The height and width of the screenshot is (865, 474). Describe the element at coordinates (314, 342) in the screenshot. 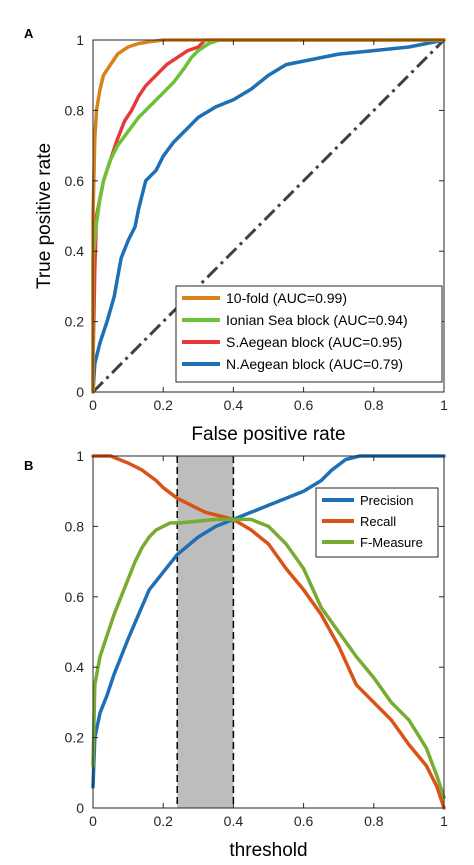

I see `legend-label: S.Aegean block (AUC=0.95)` at that location.